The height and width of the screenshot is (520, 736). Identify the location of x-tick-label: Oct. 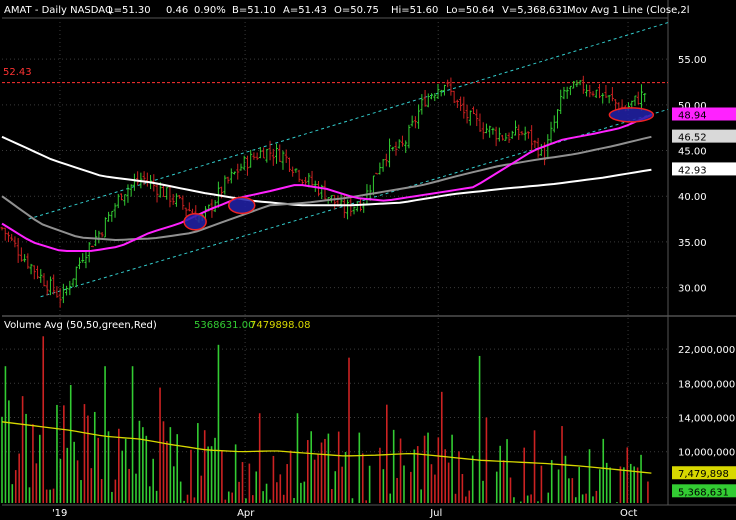
(628, 513).